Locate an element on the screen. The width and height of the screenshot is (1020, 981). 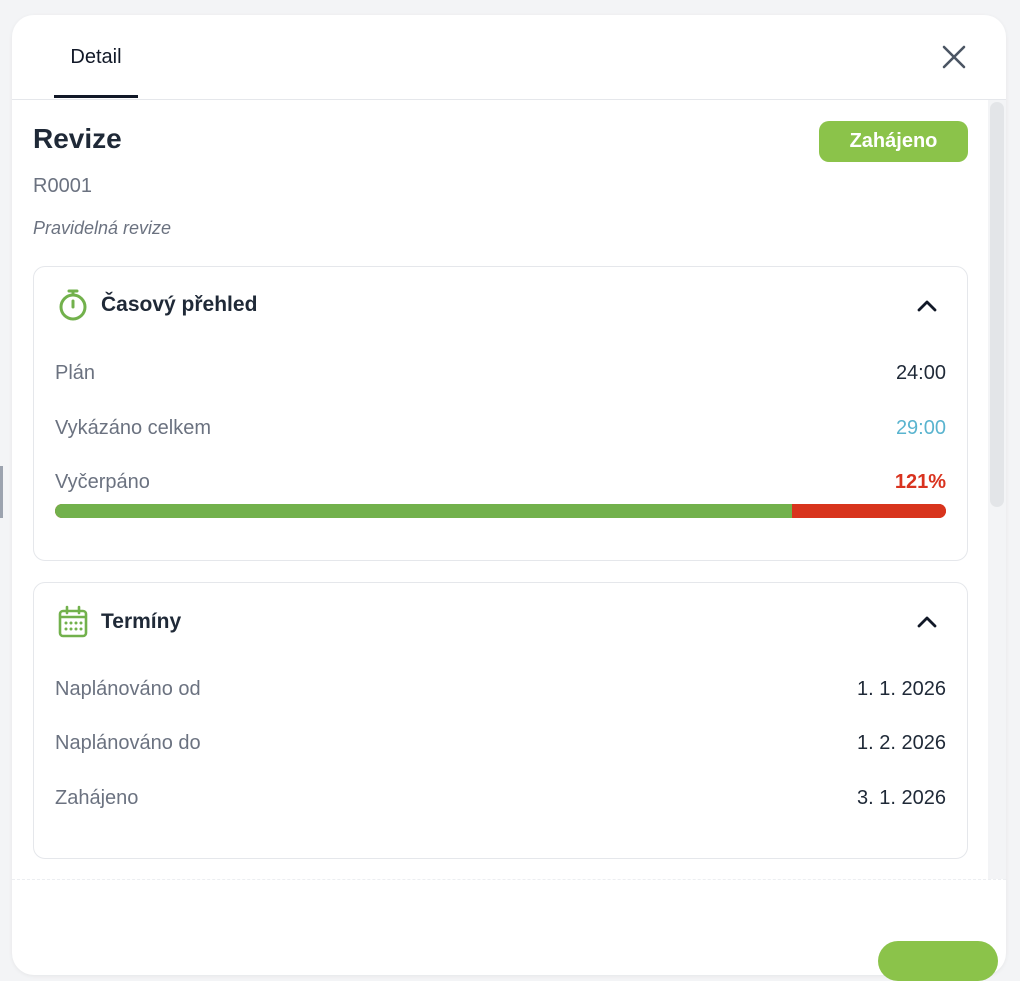
planned-from-label: Naplánováno od is located at coordinates (128, 689).